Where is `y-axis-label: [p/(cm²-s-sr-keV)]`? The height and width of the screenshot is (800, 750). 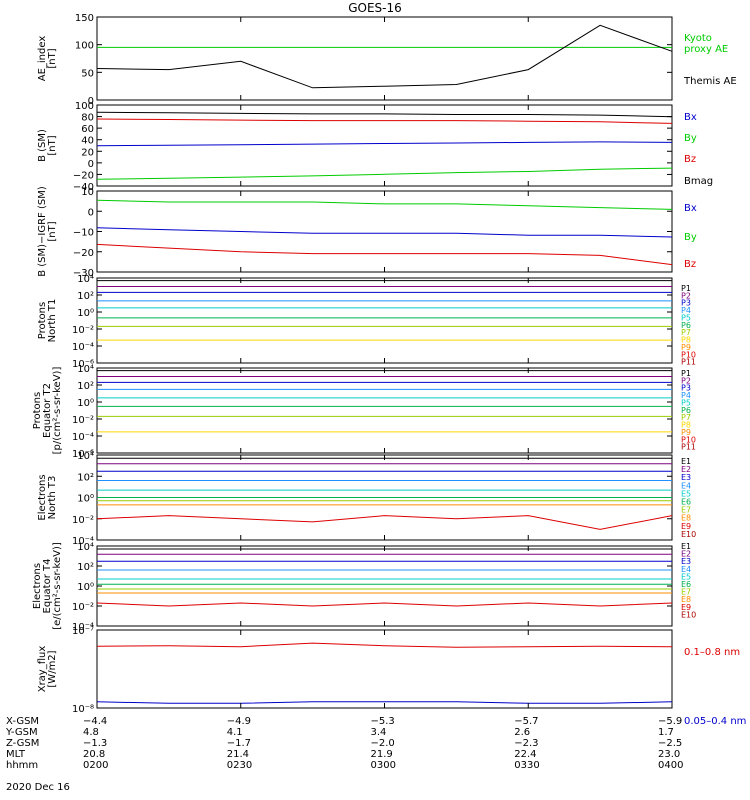
y-axis-label: [p/(cm²-s-sr-keV)] is located at coordinates (57, 411).